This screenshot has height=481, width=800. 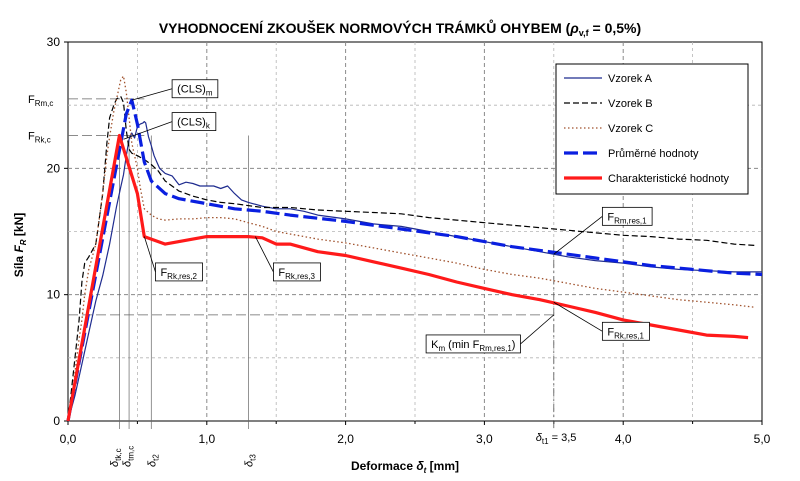 I want to click on y-tick-label: 10, so click(x=54, y=295).